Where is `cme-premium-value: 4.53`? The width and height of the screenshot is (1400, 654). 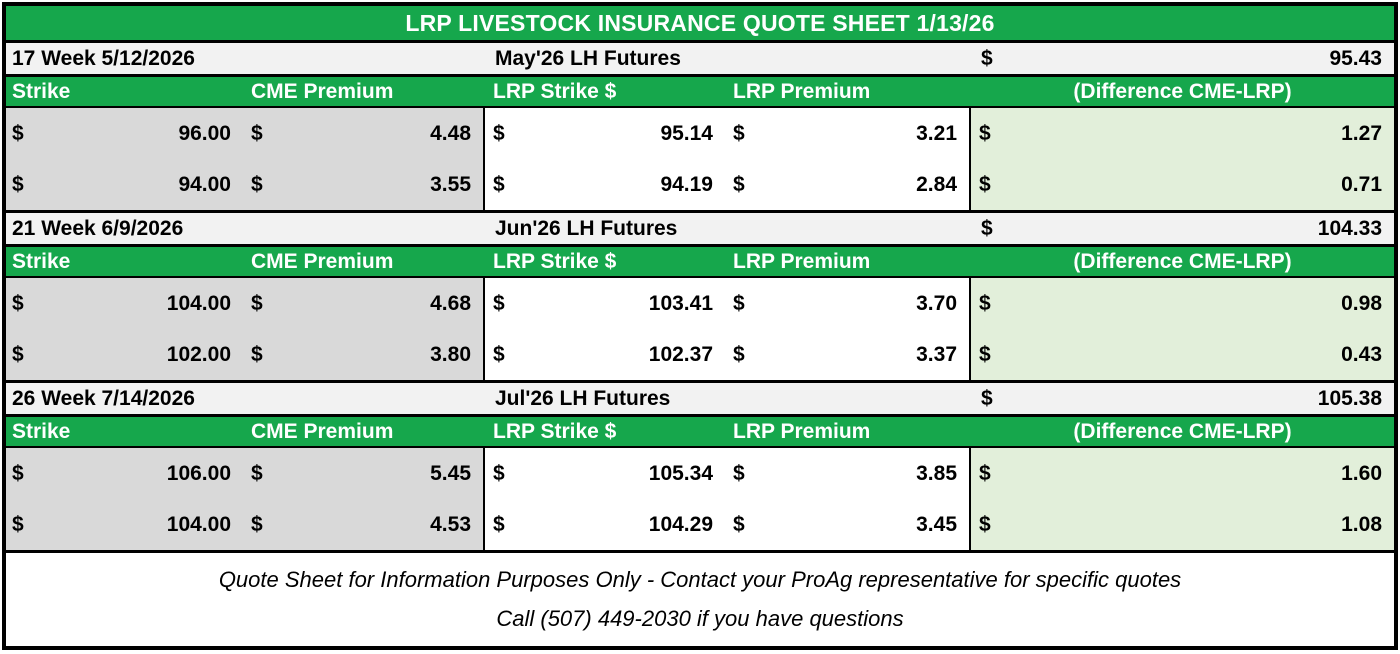 cme-premium-value: 4.53 is located at coordinates (450, 524).